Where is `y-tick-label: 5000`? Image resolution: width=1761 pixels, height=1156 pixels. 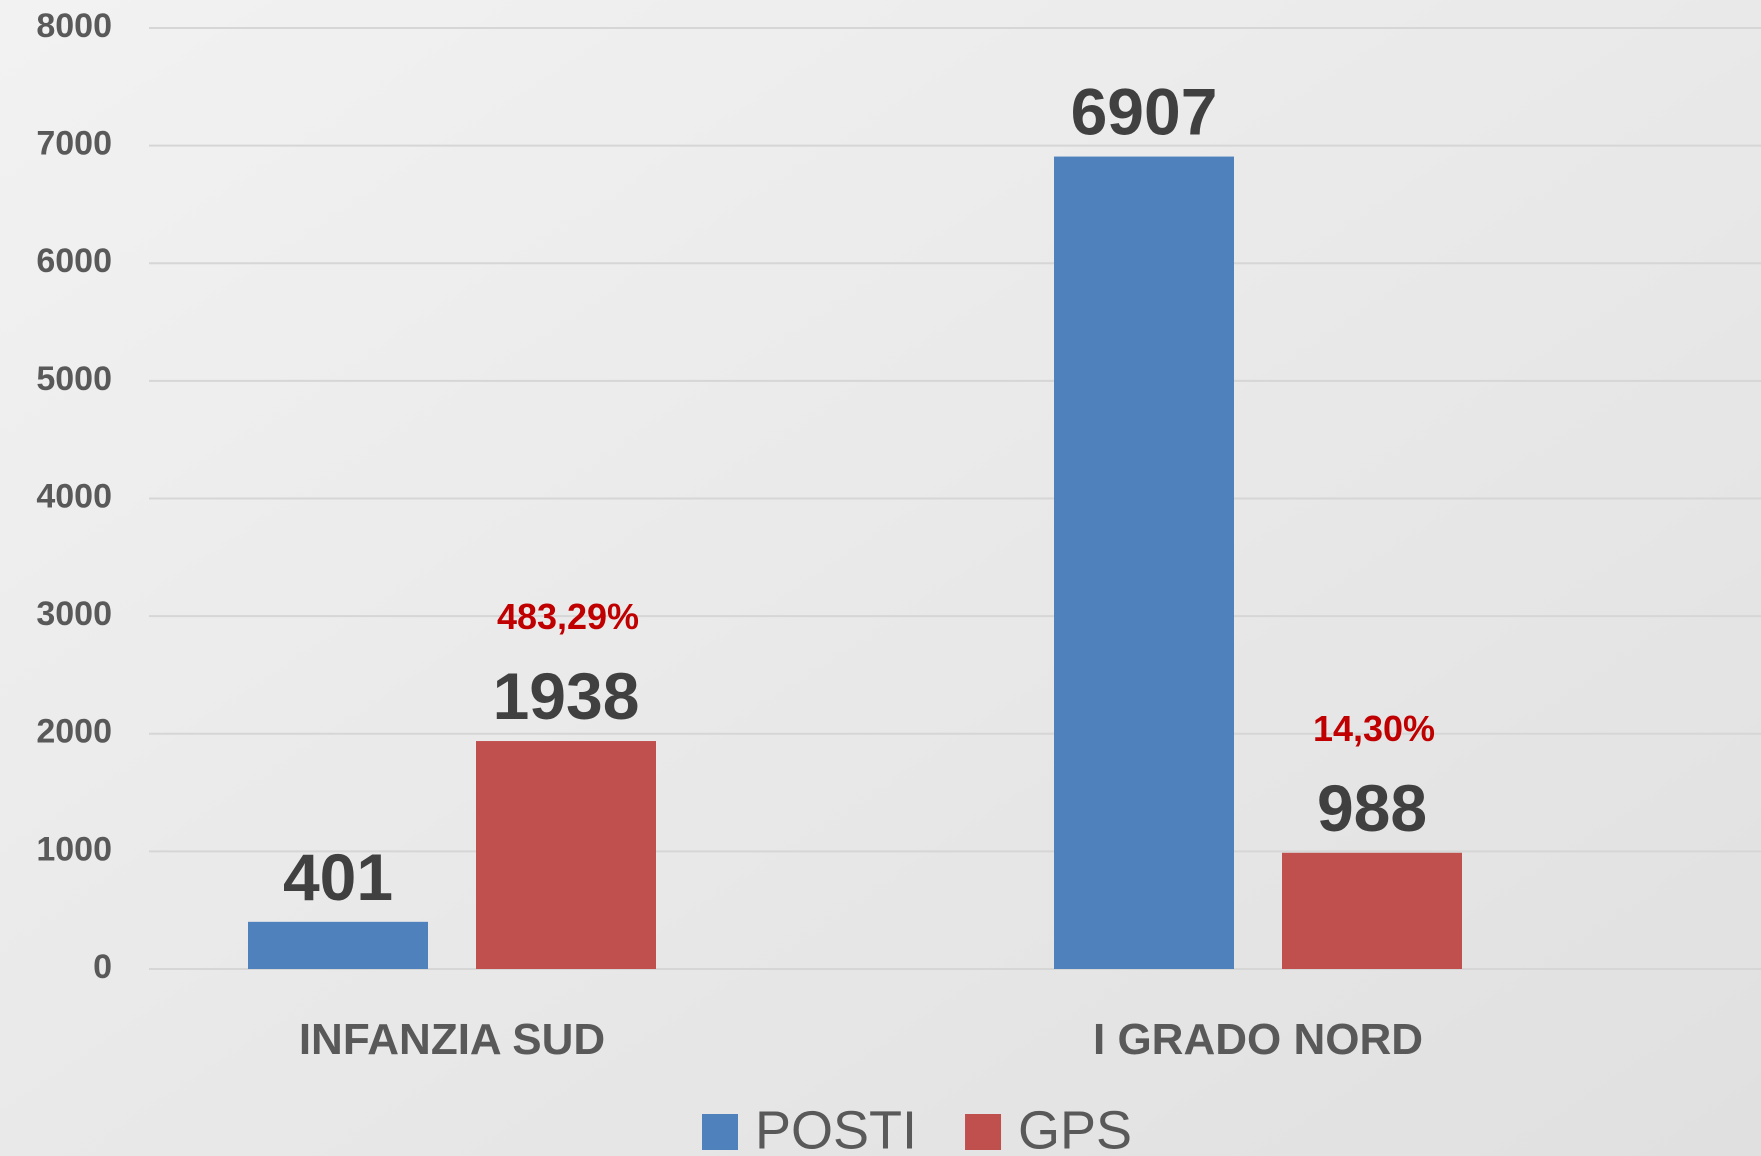 y-tick-label: 5000 is located at coordinates (74, 379).